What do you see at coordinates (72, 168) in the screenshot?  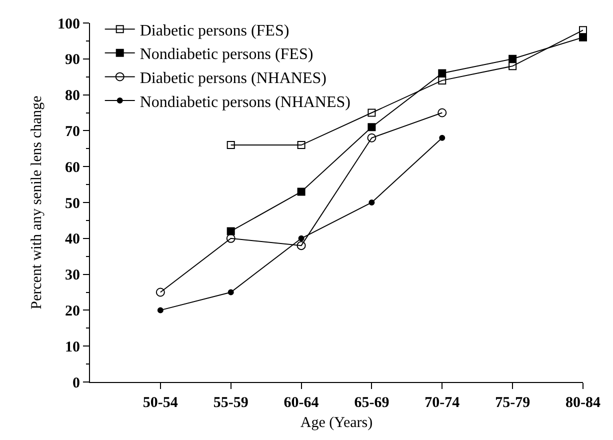 I see `y-tick-label: 60` at bounding box center [72, 168].